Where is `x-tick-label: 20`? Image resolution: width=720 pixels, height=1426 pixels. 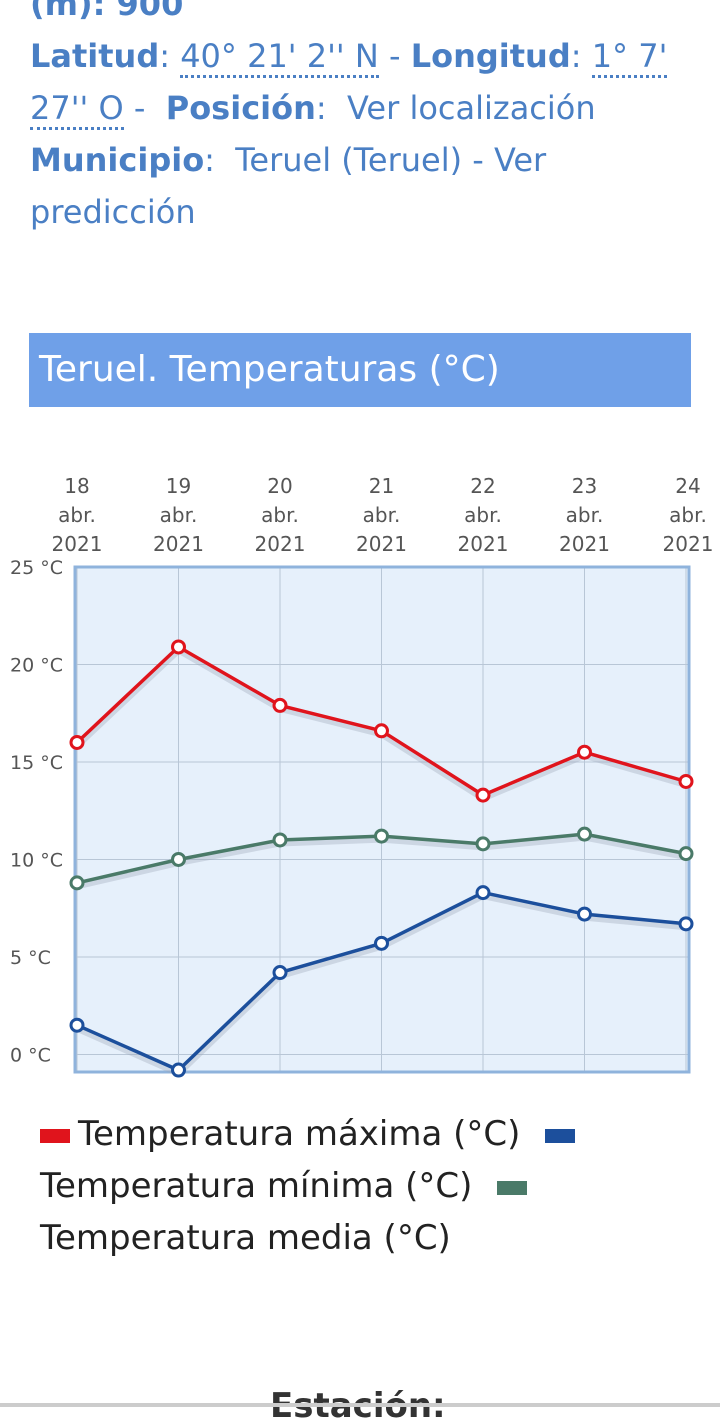
x-tick-label: 20 is located at coordinates (279, 486).